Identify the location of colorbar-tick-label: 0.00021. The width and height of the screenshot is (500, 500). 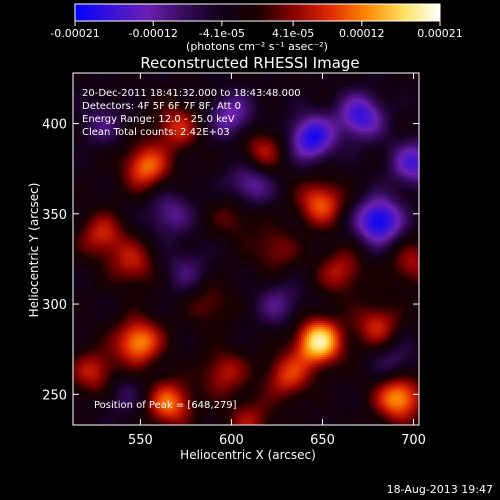
(440, 33).